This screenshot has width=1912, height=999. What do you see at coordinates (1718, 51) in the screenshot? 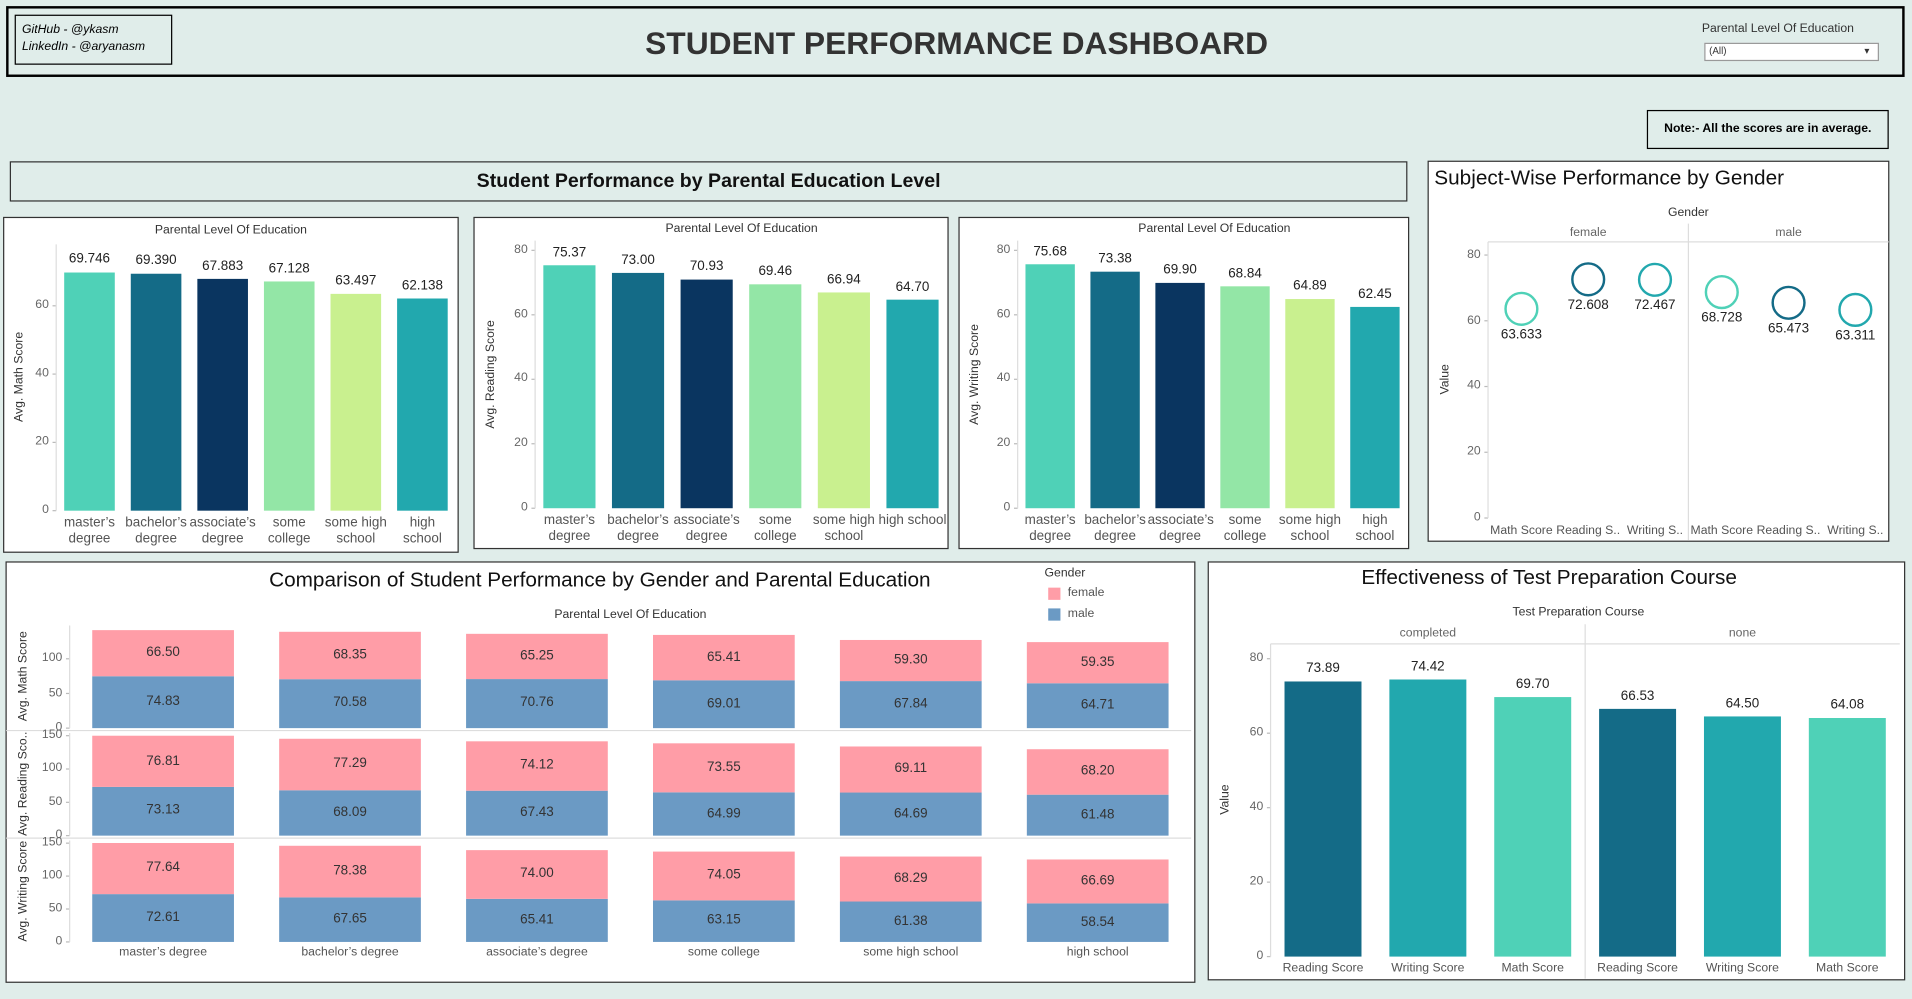
I see `filter-value: (All)` at bounding box center [1718, 51].